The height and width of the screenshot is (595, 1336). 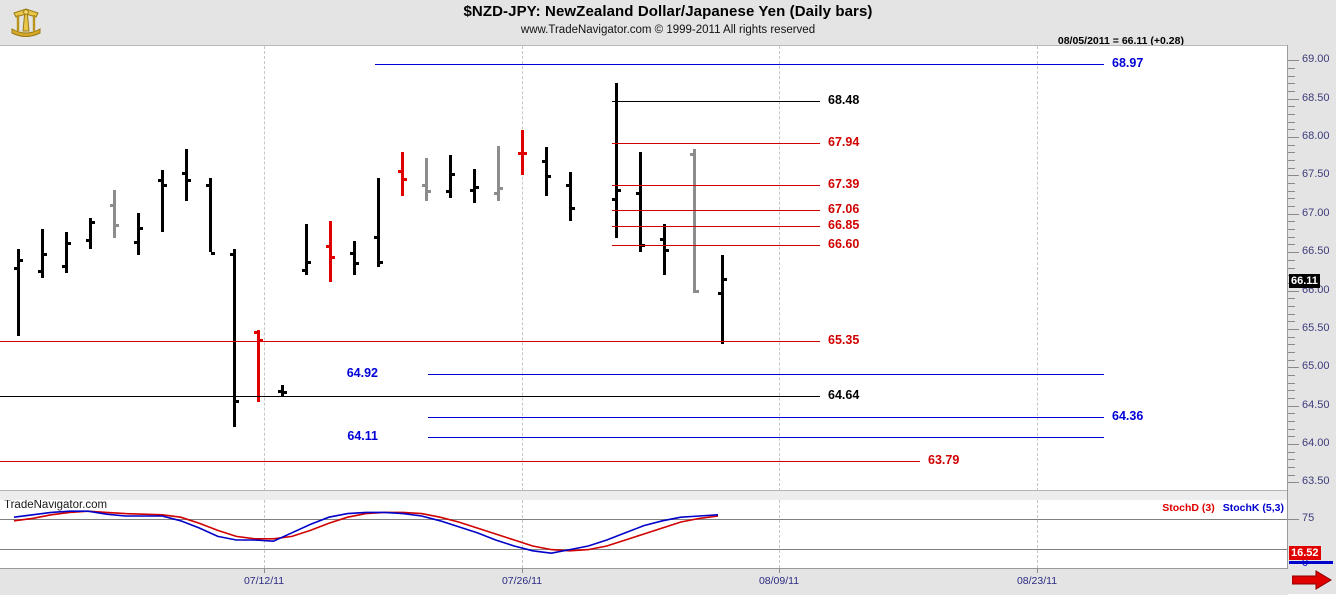 What do you see at coordinates (366, 531) in the screenshot?
I see `stoch-d-line` at bounding box center [366, 531].